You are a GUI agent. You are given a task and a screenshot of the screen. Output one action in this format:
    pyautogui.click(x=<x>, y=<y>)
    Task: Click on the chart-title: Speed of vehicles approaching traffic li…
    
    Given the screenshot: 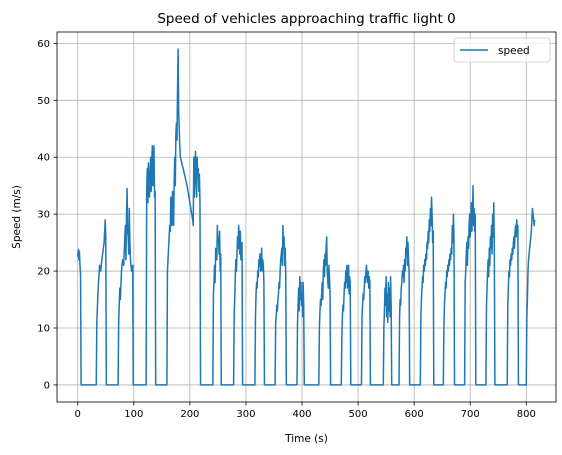 What is the action you would take?
    pyautogui.click(x=306, y=19)
    